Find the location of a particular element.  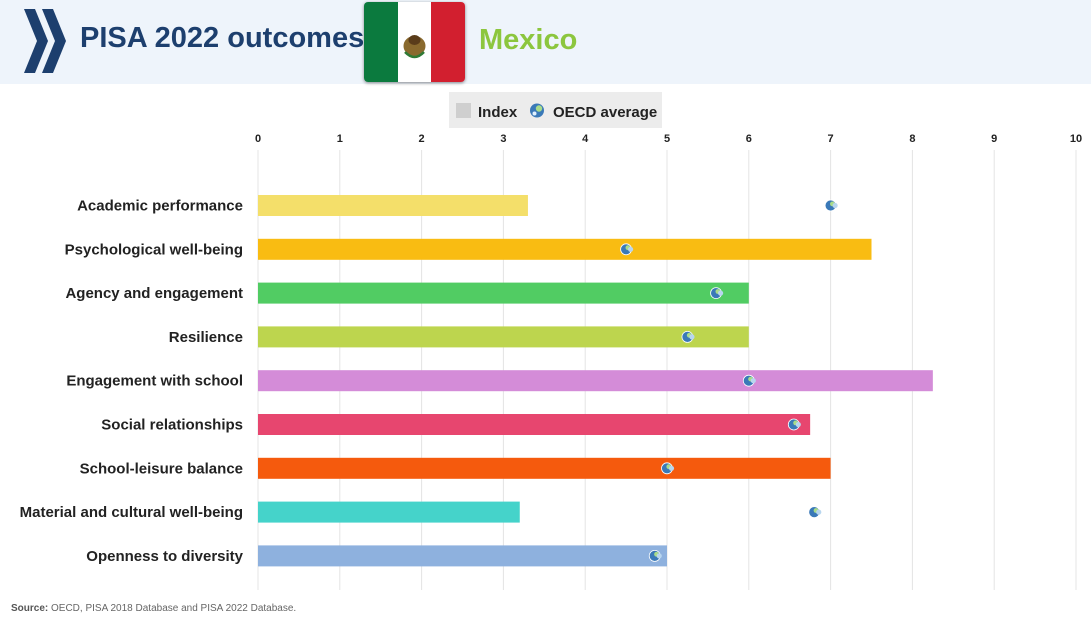

mexico-flag-icon is located at coordinates (414, 42).